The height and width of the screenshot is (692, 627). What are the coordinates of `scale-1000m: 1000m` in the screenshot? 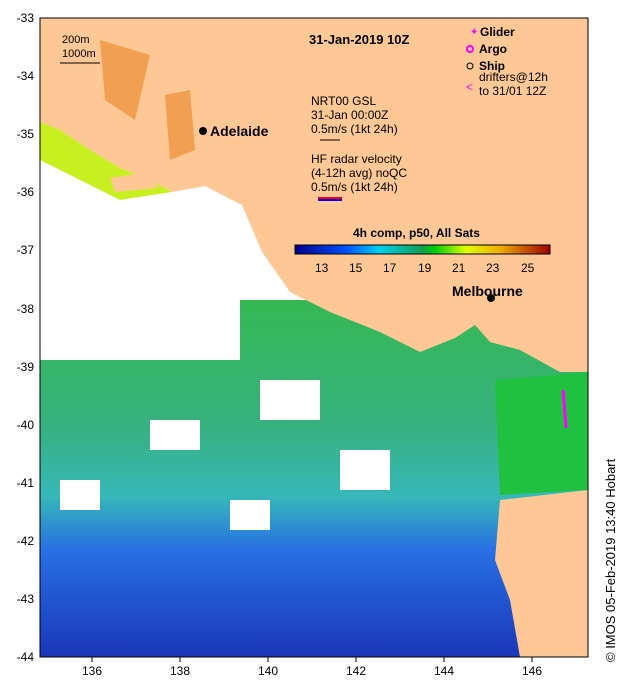 It's located at (79, 54).